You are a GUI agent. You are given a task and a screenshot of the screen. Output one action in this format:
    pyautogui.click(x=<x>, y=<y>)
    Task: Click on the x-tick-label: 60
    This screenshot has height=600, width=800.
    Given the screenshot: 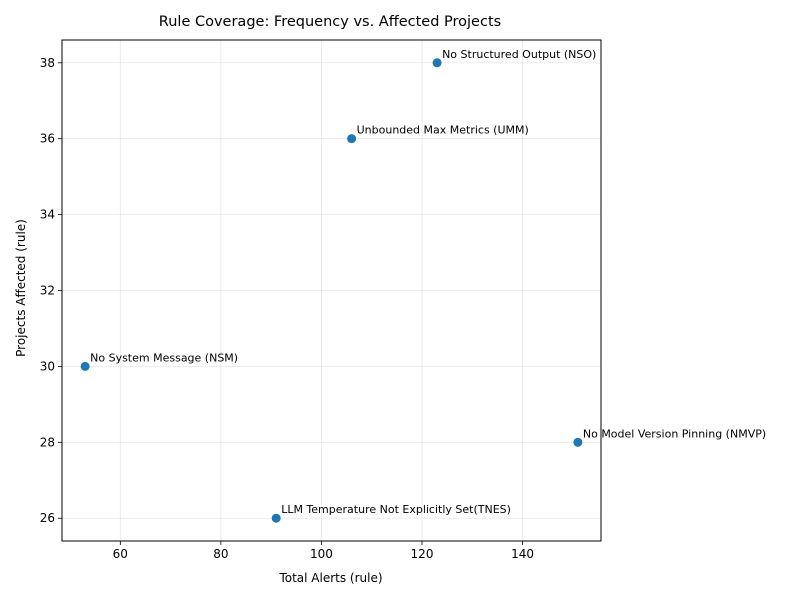 What is the action you would take?
    pyautogui.click(x=120, y=554)
    